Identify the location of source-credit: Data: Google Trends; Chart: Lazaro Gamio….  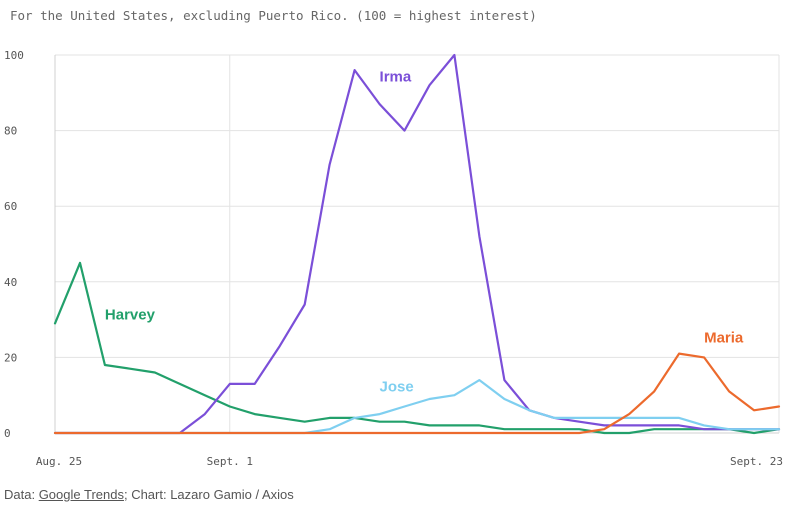
(149, 494).